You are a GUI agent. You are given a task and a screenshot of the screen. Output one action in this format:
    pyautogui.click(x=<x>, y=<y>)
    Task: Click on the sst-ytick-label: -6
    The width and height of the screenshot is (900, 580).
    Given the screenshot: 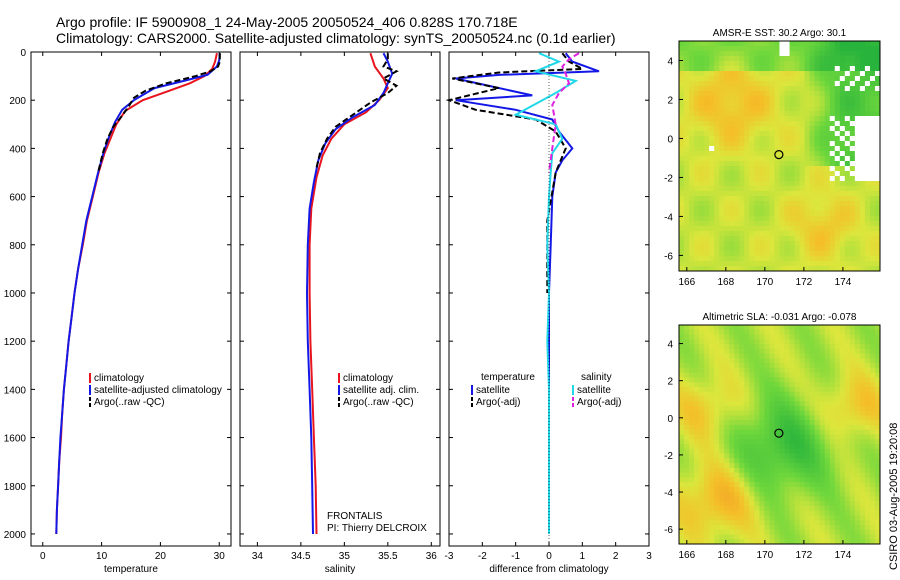 What is the action you would take?
    pyautogui.click(x=668, y=256)
    